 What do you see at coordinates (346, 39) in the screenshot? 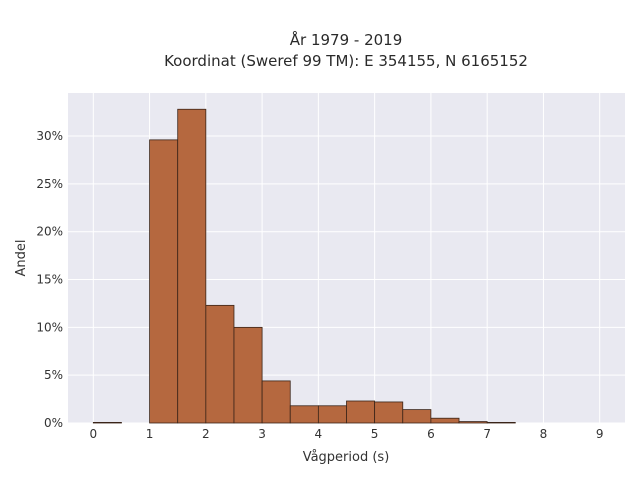
I see `chart-title: År 1979 - 2019` at bounding box center [346, 39].